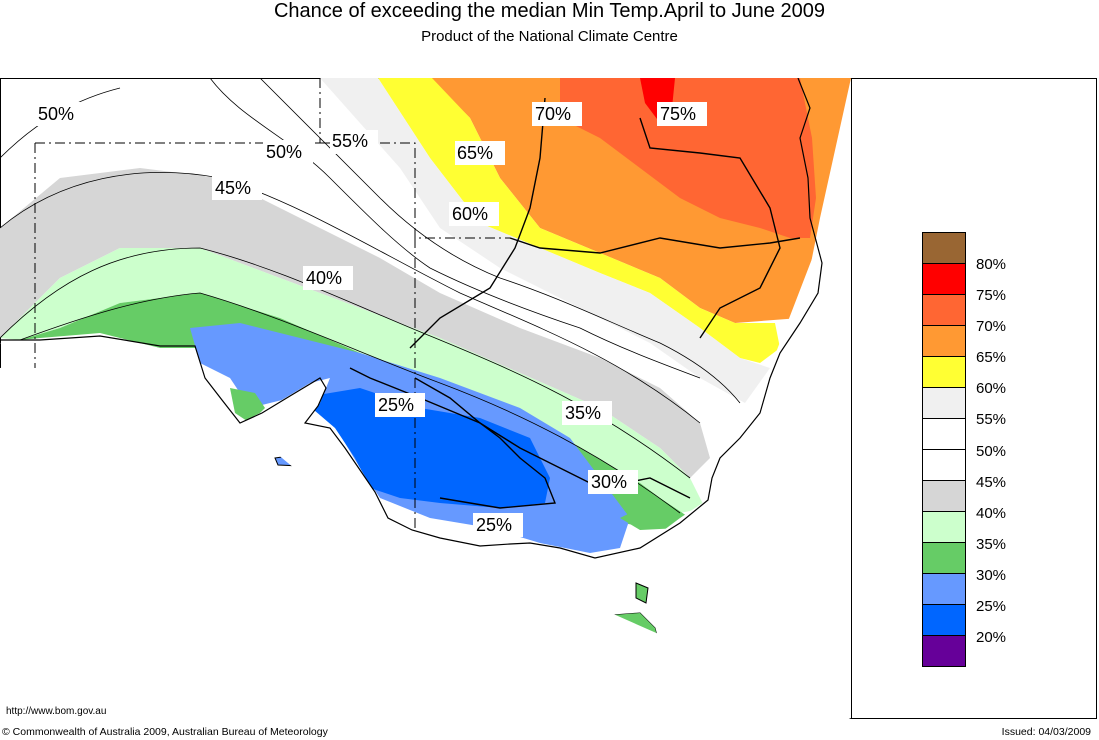 The width and height of the screenshot is (1099, 740). What do you see at coordinates (494, 525) in the screenshot?
I see `label-25-south: 25%` at bounding box center [494, 525].